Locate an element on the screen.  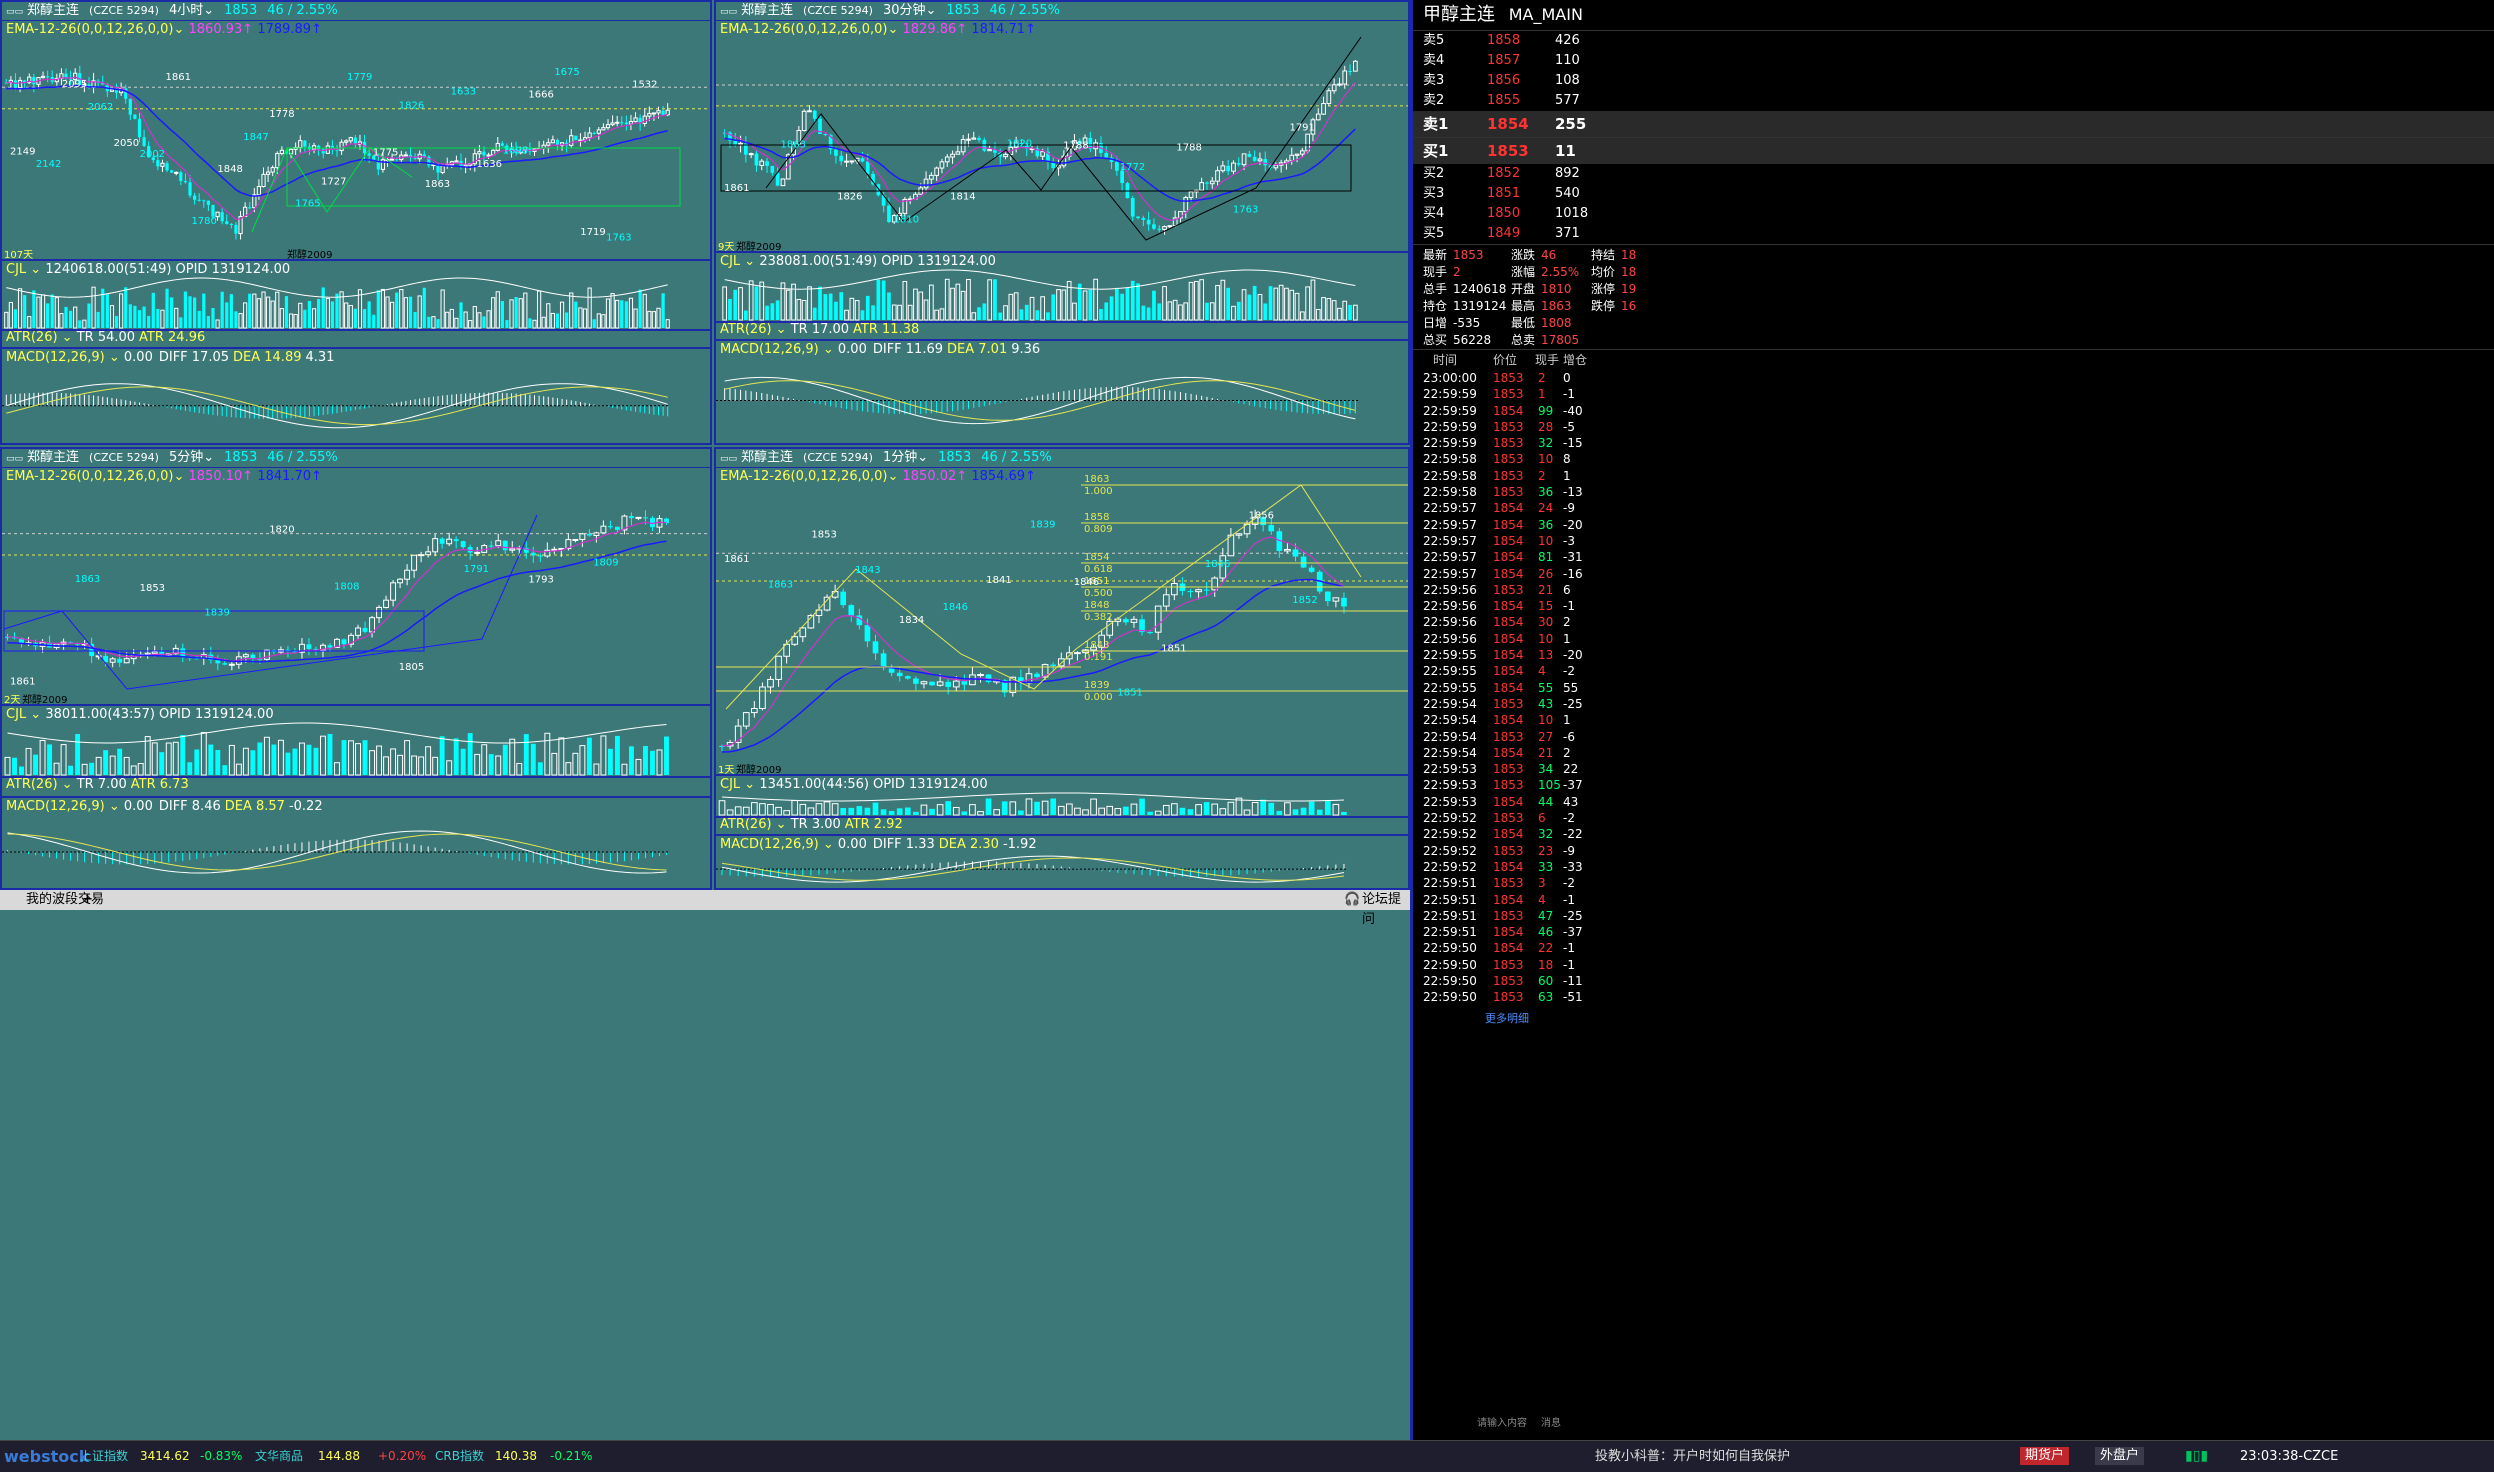
bids-level-row: 买2 1852 892 is located at coordinates (1953, 174).